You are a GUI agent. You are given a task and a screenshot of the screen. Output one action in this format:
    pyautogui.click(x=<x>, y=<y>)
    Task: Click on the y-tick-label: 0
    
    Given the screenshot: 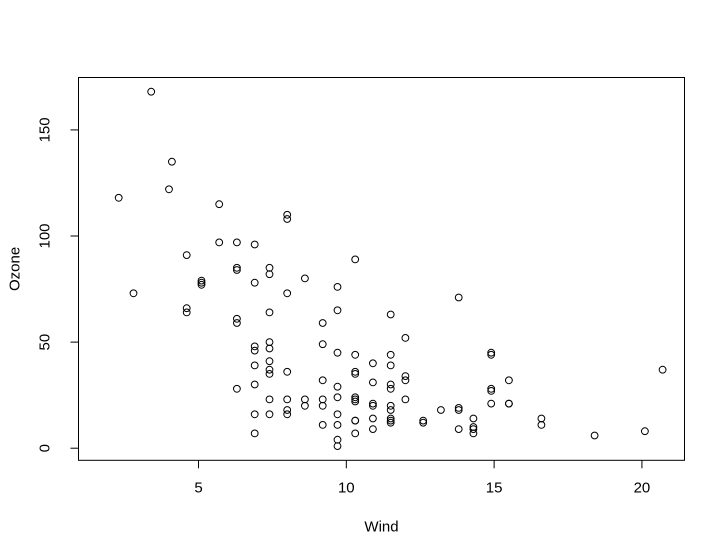 What is the action you would take?
    pyautogui.click(x=45, y=448)
    